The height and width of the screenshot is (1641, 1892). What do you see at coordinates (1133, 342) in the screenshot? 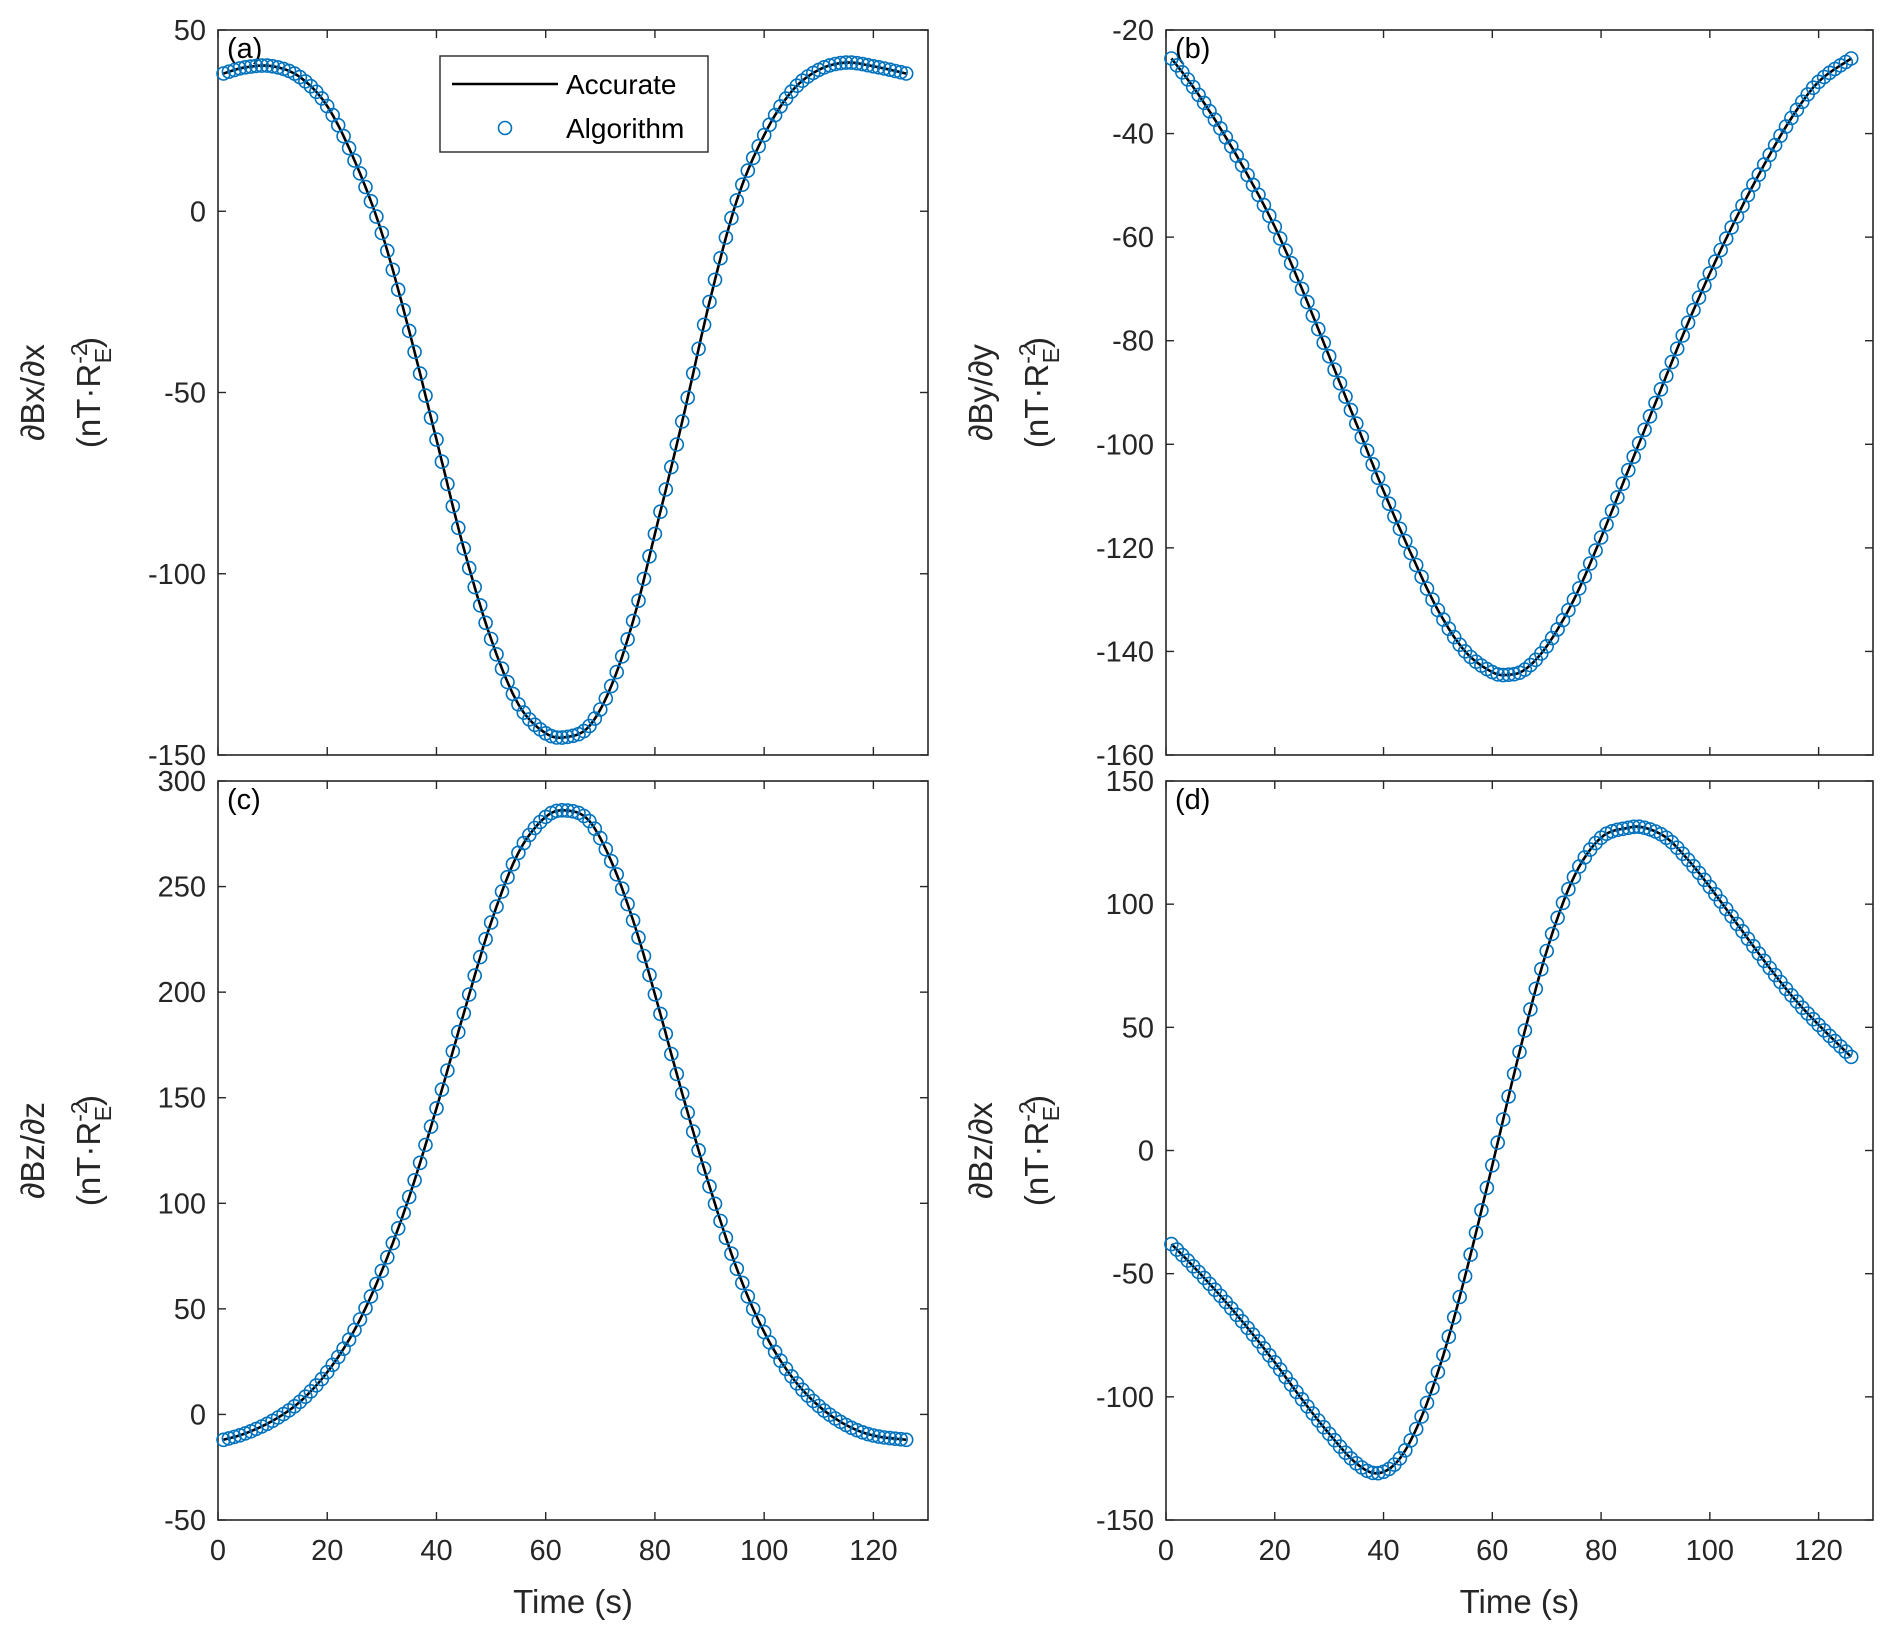
I see `y-tick-label: -80` at bounding box center [1133, 342].